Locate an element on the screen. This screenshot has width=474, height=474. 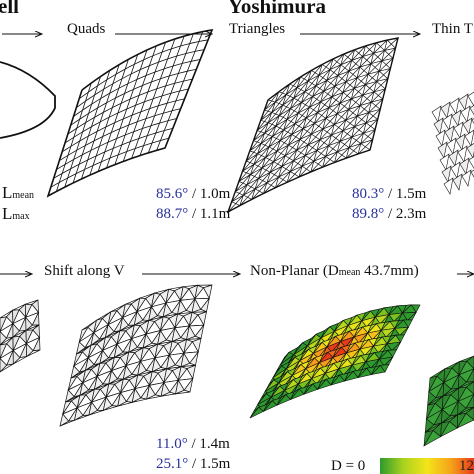
shift-folded-surface is located at coordinates (136, 355).